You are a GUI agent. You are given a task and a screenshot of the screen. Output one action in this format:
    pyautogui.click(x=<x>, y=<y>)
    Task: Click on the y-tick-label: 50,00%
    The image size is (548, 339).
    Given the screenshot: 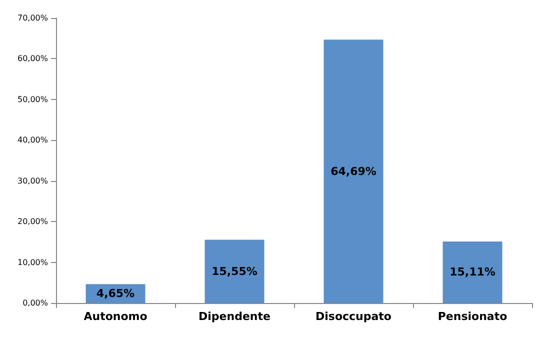 What is the action you would take?
    pyautogui.click(x=32, y=99)
    